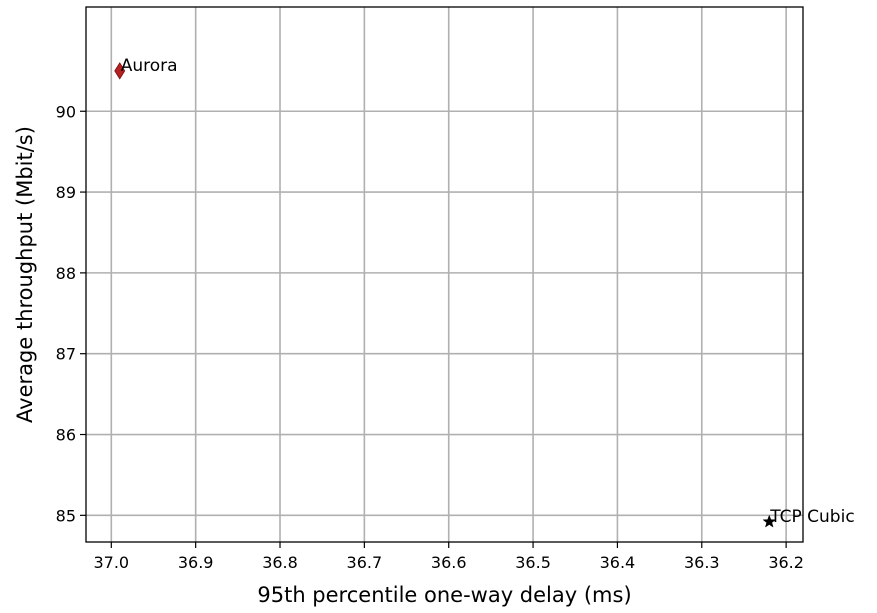  I want to click on point-label: Aurora, so click(149, 66).